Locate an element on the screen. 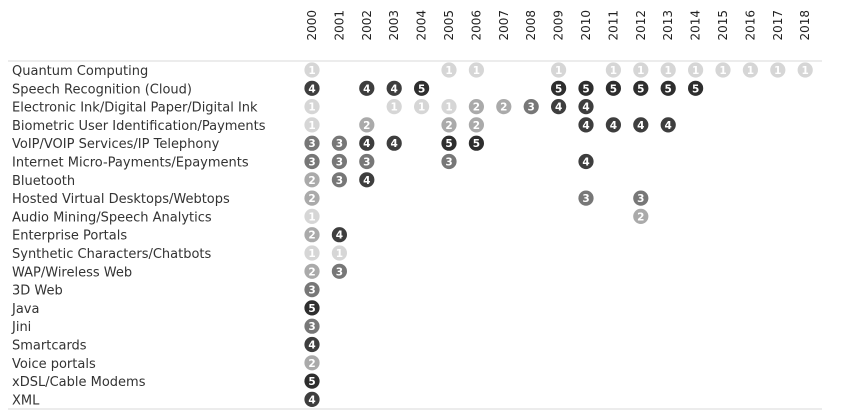 This screenshot has width=853, height=418. table-row: XML 4 is located at coordinates (166, 399).